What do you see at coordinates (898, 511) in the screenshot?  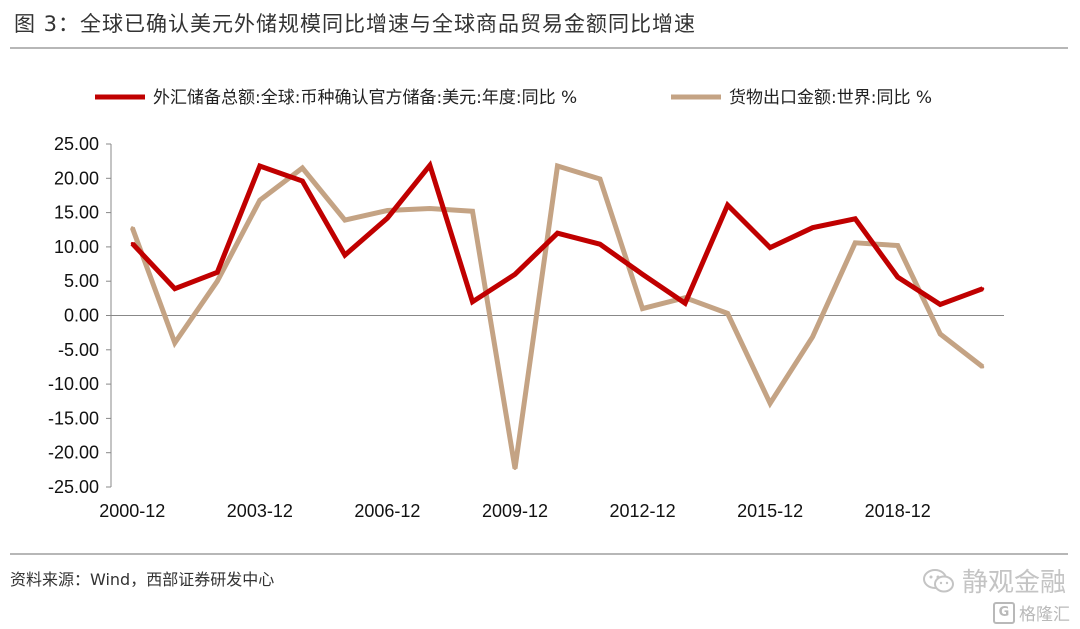 I see `x-tick-label: 2018-12` at bounding box center [898, 511].